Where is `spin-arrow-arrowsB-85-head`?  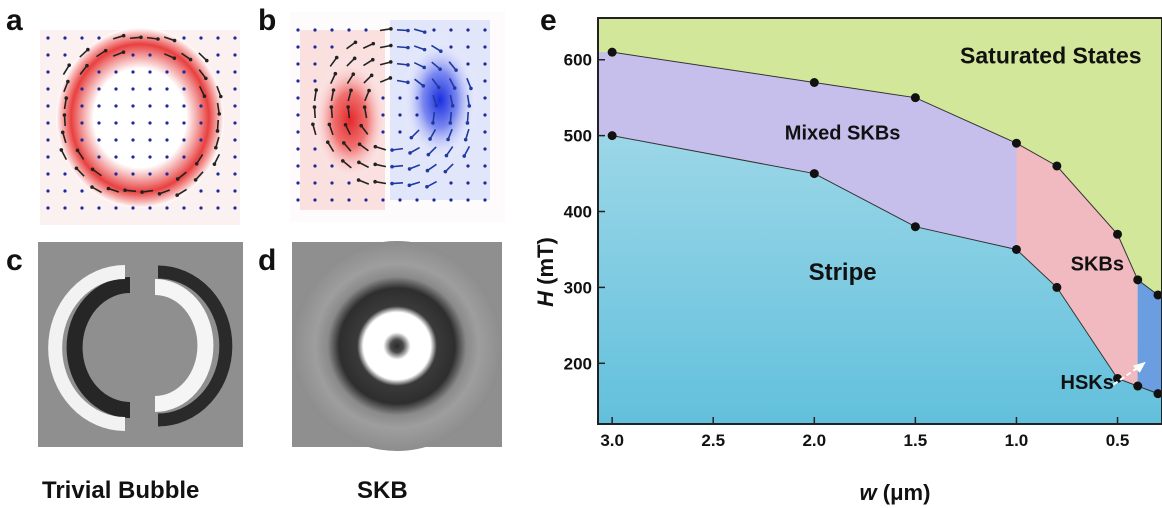 spin-arrow-arrowsB-85-head is located at coordinates (409, 169).